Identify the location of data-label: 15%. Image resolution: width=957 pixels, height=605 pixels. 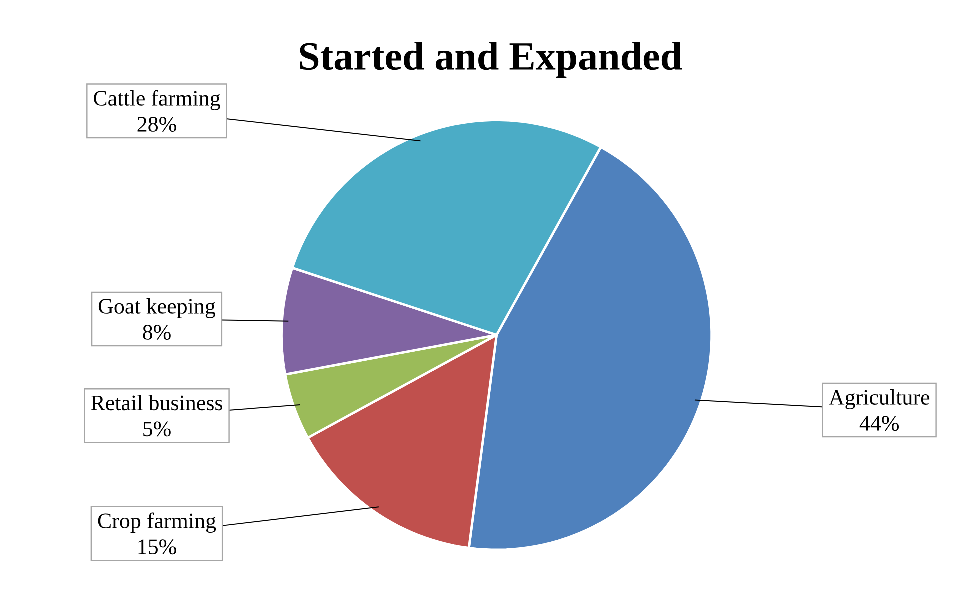
(157, 547).